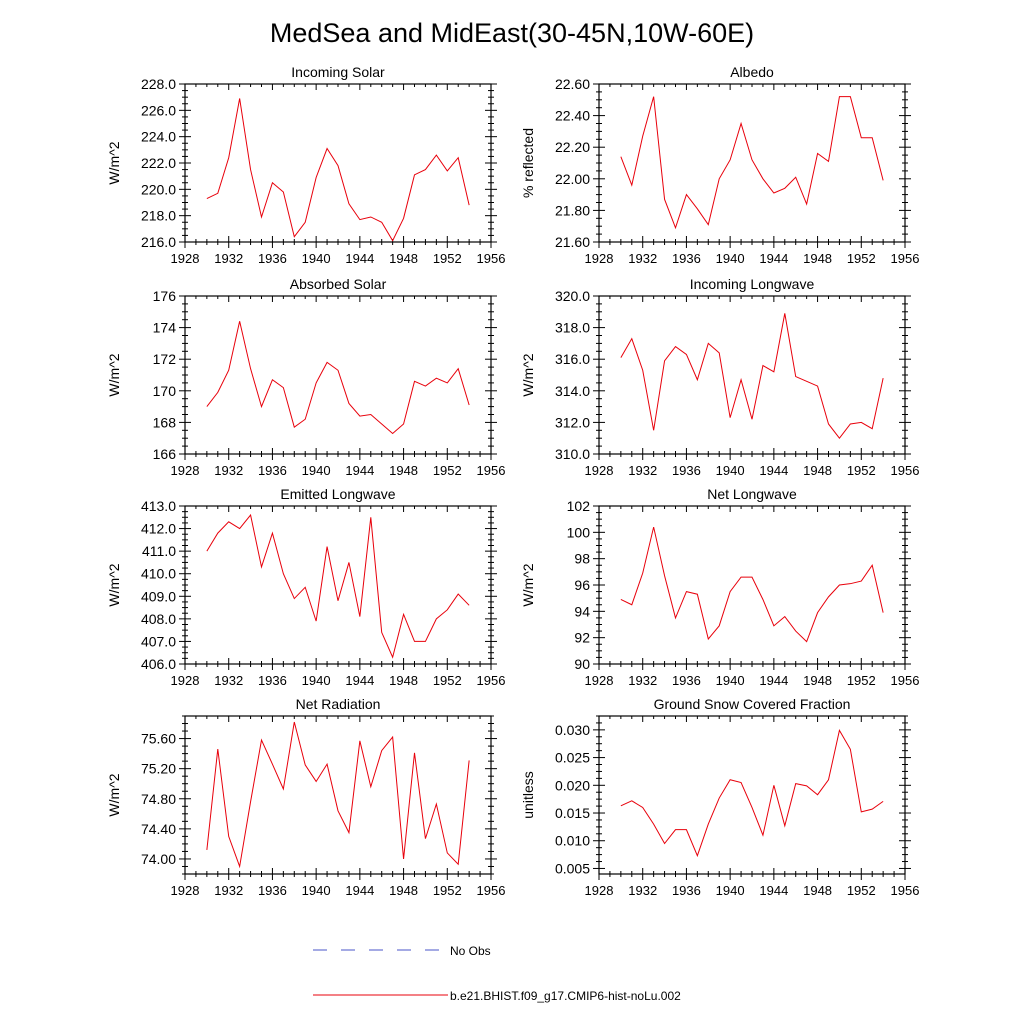 The image size is (1024, 1024). What do you see at coordinates (158, 799) in the screenshot?
I see `y-tick-label: 74.80` at bounding box center [158, 799].